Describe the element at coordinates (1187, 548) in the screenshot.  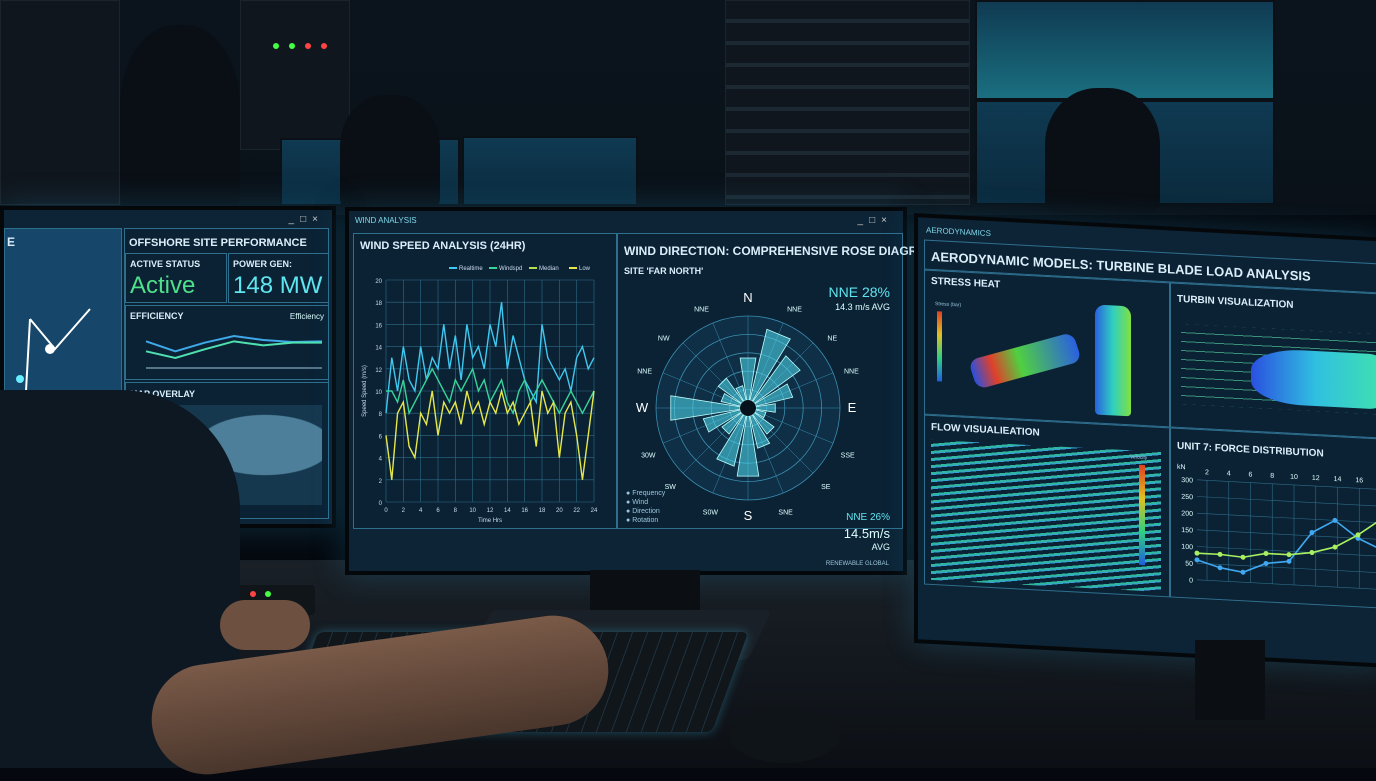
I see `y-tick-label: 100` at that location.